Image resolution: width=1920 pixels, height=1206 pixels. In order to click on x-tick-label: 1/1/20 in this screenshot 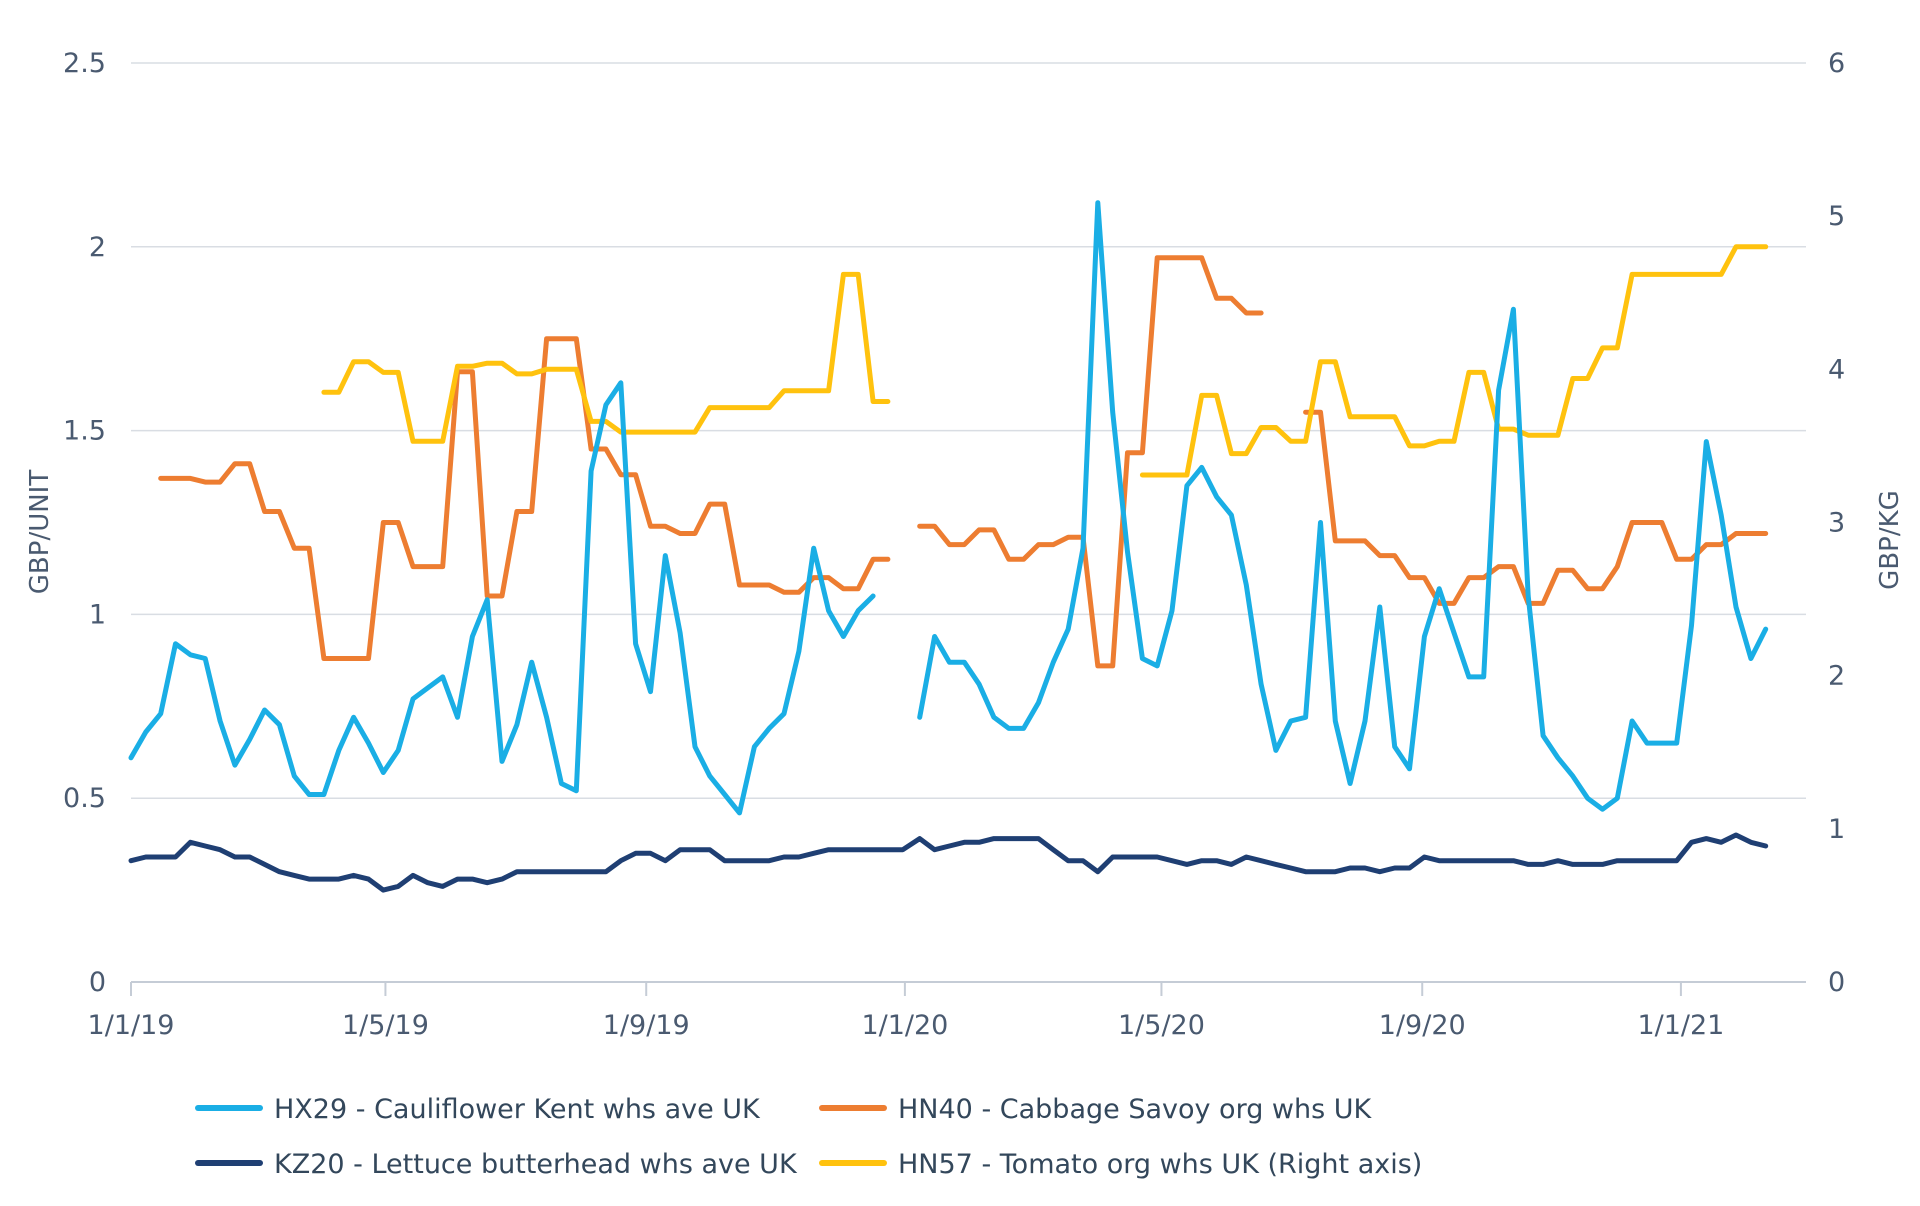, I will do `click(904, 1025)`.